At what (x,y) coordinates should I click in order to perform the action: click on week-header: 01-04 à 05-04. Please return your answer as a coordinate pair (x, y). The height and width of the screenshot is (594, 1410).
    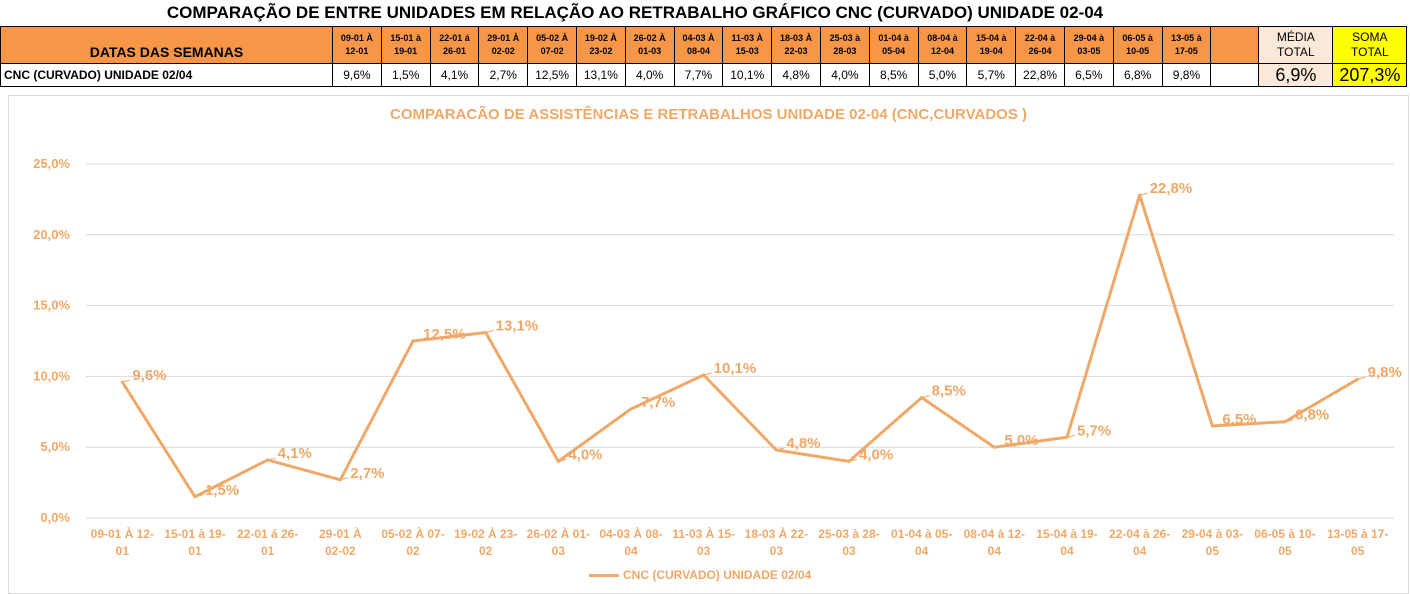
    Looking at the image, I should click on (893, 45).